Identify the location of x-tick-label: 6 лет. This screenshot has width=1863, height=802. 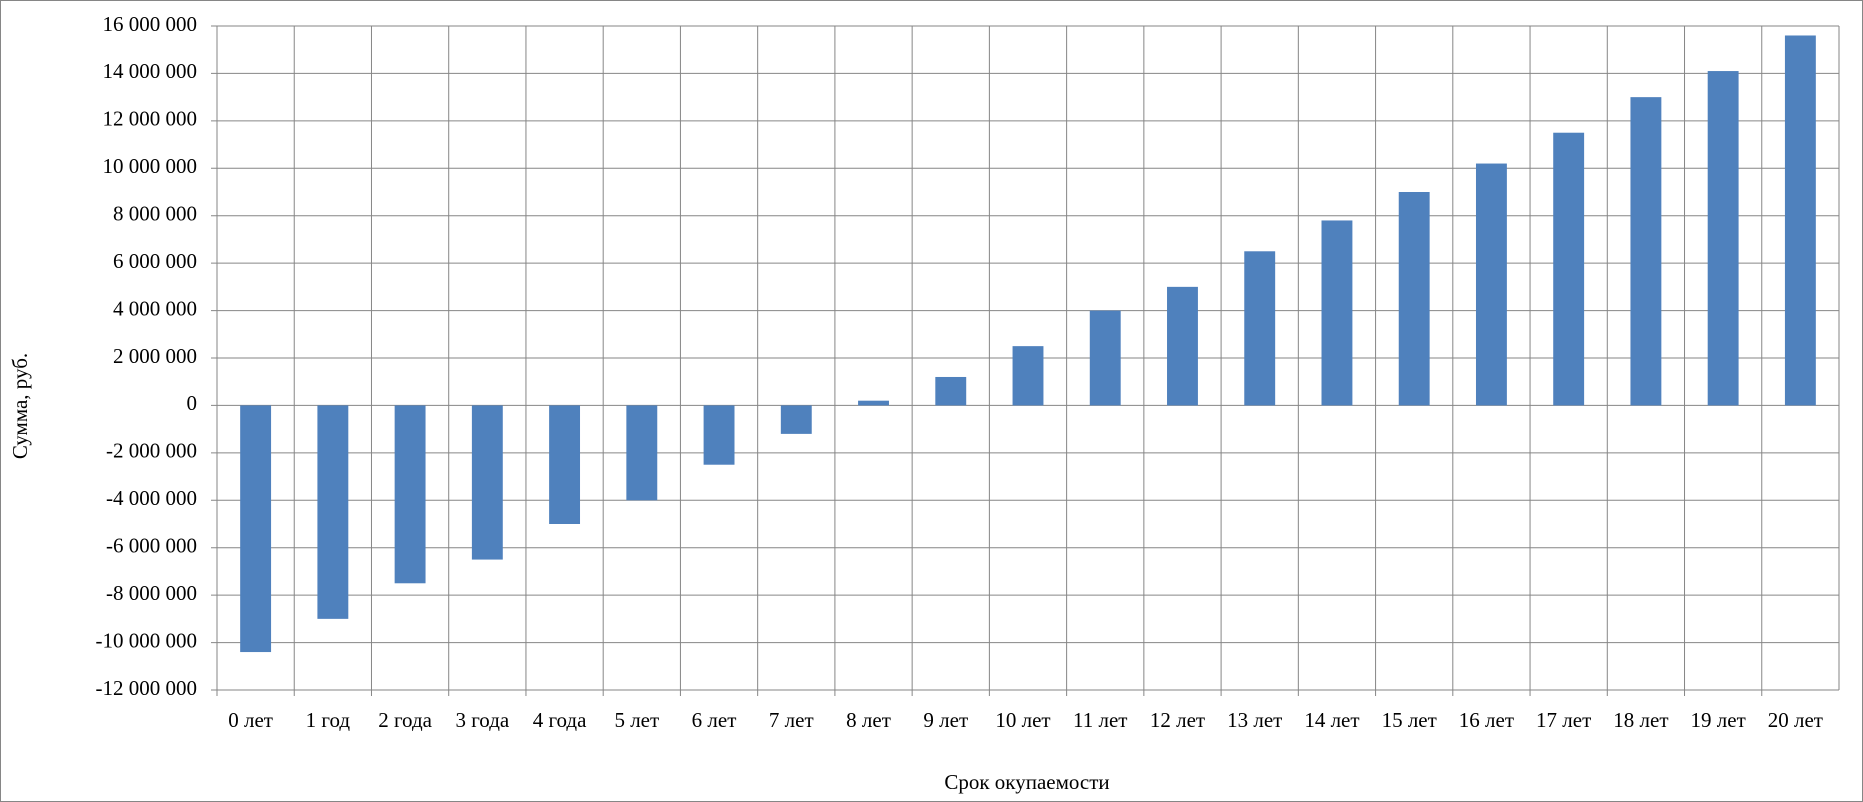
(714, 720).